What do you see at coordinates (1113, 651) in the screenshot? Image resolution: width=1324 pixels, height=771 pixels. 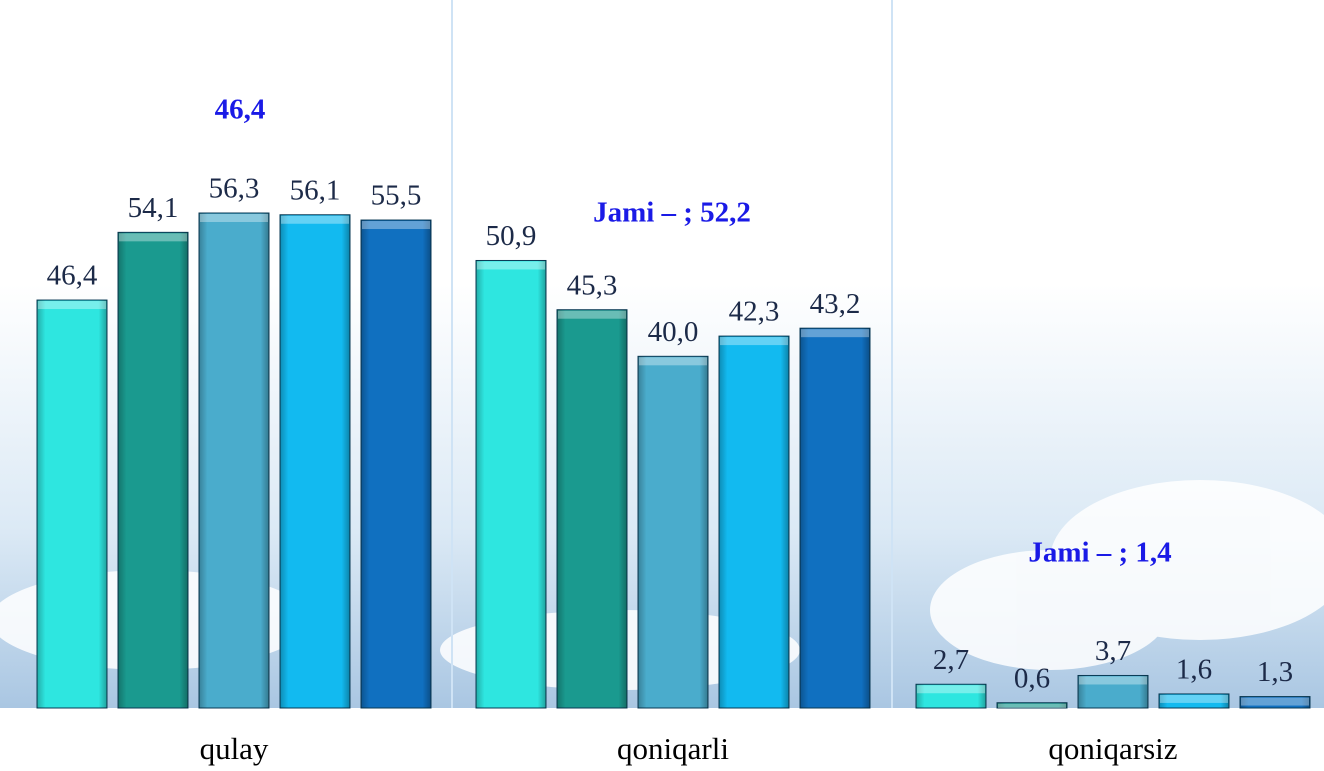 I see `value-label: 3,7` at bounding box center [1113, 651].